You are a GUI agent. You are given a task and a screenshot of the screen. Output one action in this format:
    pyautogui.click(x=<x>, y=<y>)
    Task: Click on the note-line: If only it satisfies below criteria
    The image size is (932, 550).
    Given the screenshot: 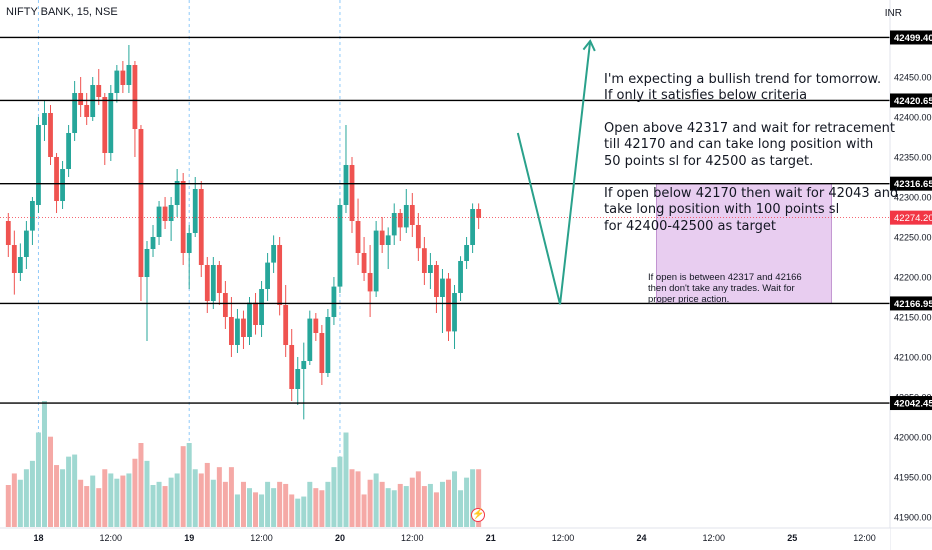 What is the action you would take?
    pyautogui.click(x=706, y=96)
    